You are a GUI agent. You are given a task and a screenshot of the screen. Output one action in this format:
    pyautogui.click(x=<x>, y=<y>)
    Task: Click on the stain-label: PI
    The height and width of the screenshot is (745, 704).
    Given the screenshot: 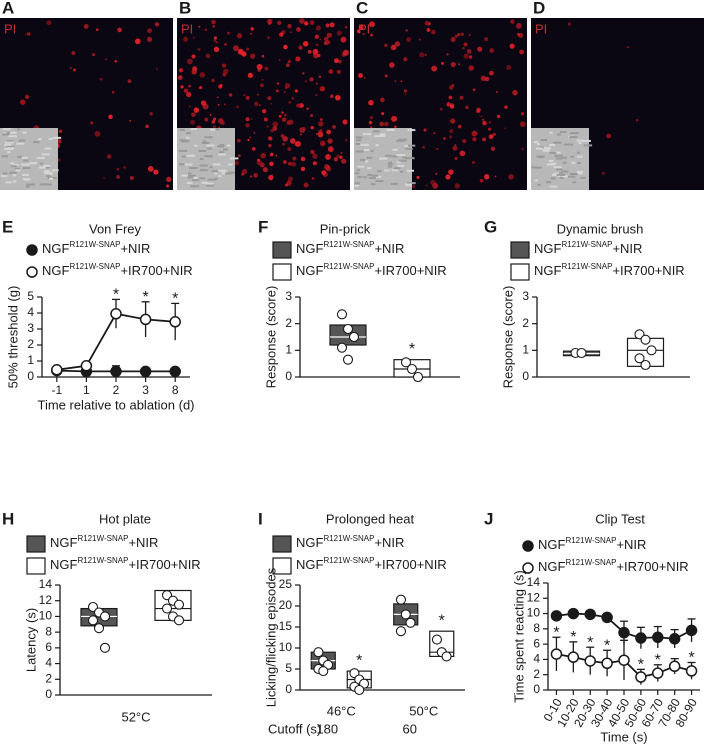 What is the action you would take?
    pyautogui.click(x=541, y=28)
    